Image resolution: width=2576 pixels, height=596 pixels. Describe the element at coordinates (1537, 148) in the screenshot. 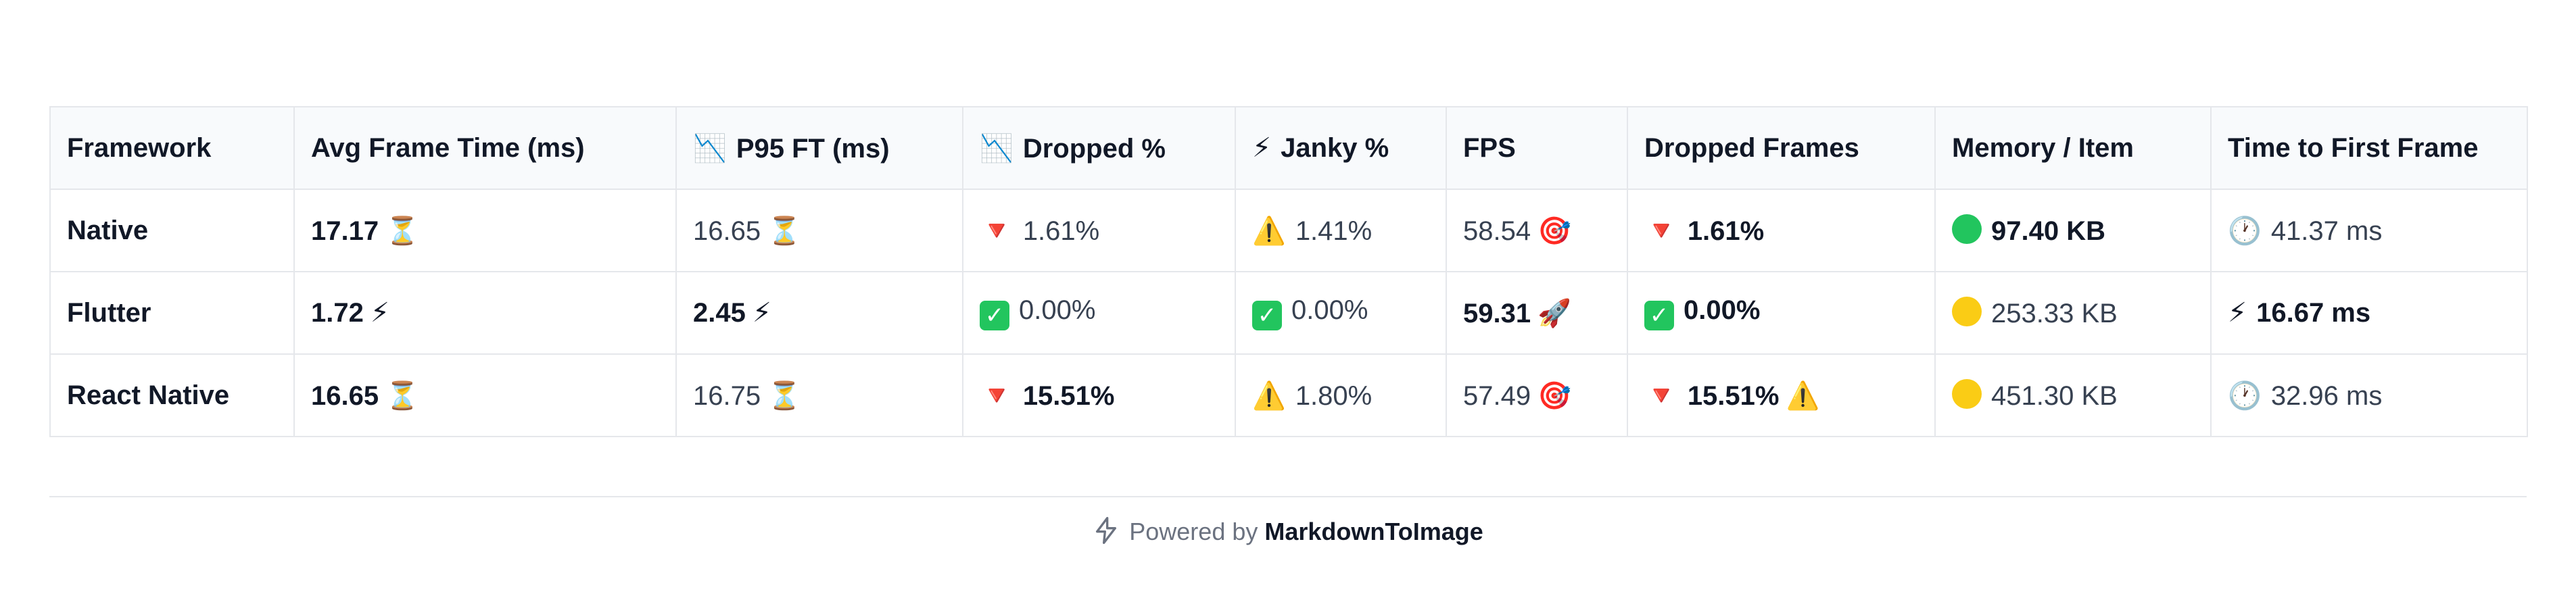

I see `header-fps: FPS` at that location.